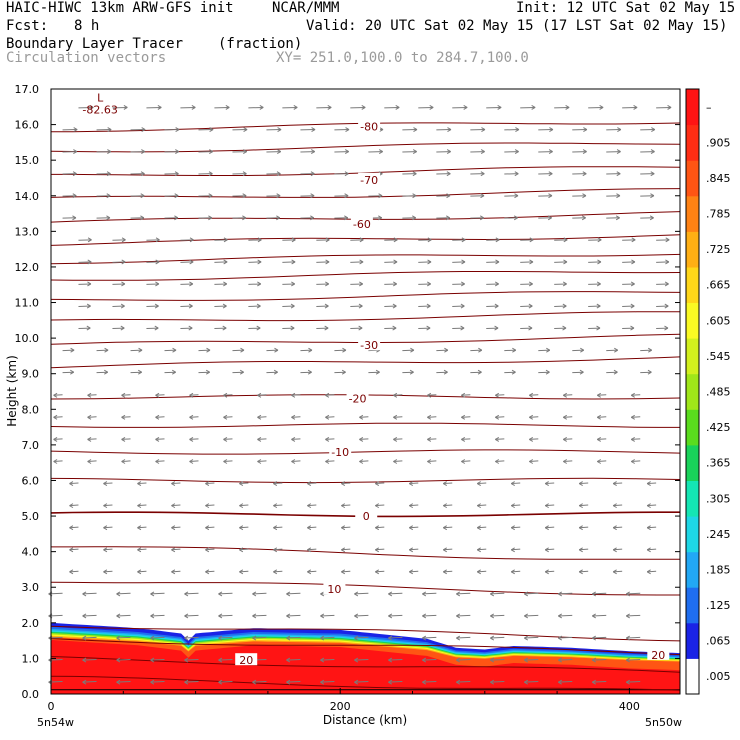 This screenshot has height=740, width=740. Describe the element at coordinates (27, 231) in the screenshot. I see `y-tick-label: 13.0` at that location.